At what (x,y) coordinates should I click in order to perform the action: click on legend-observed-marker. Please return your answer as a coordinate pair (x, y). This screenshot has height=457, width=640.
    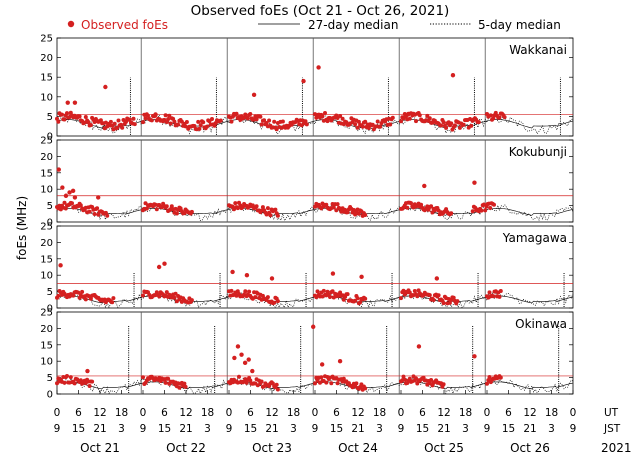
    Looking at the image, I should click on (71, 24).